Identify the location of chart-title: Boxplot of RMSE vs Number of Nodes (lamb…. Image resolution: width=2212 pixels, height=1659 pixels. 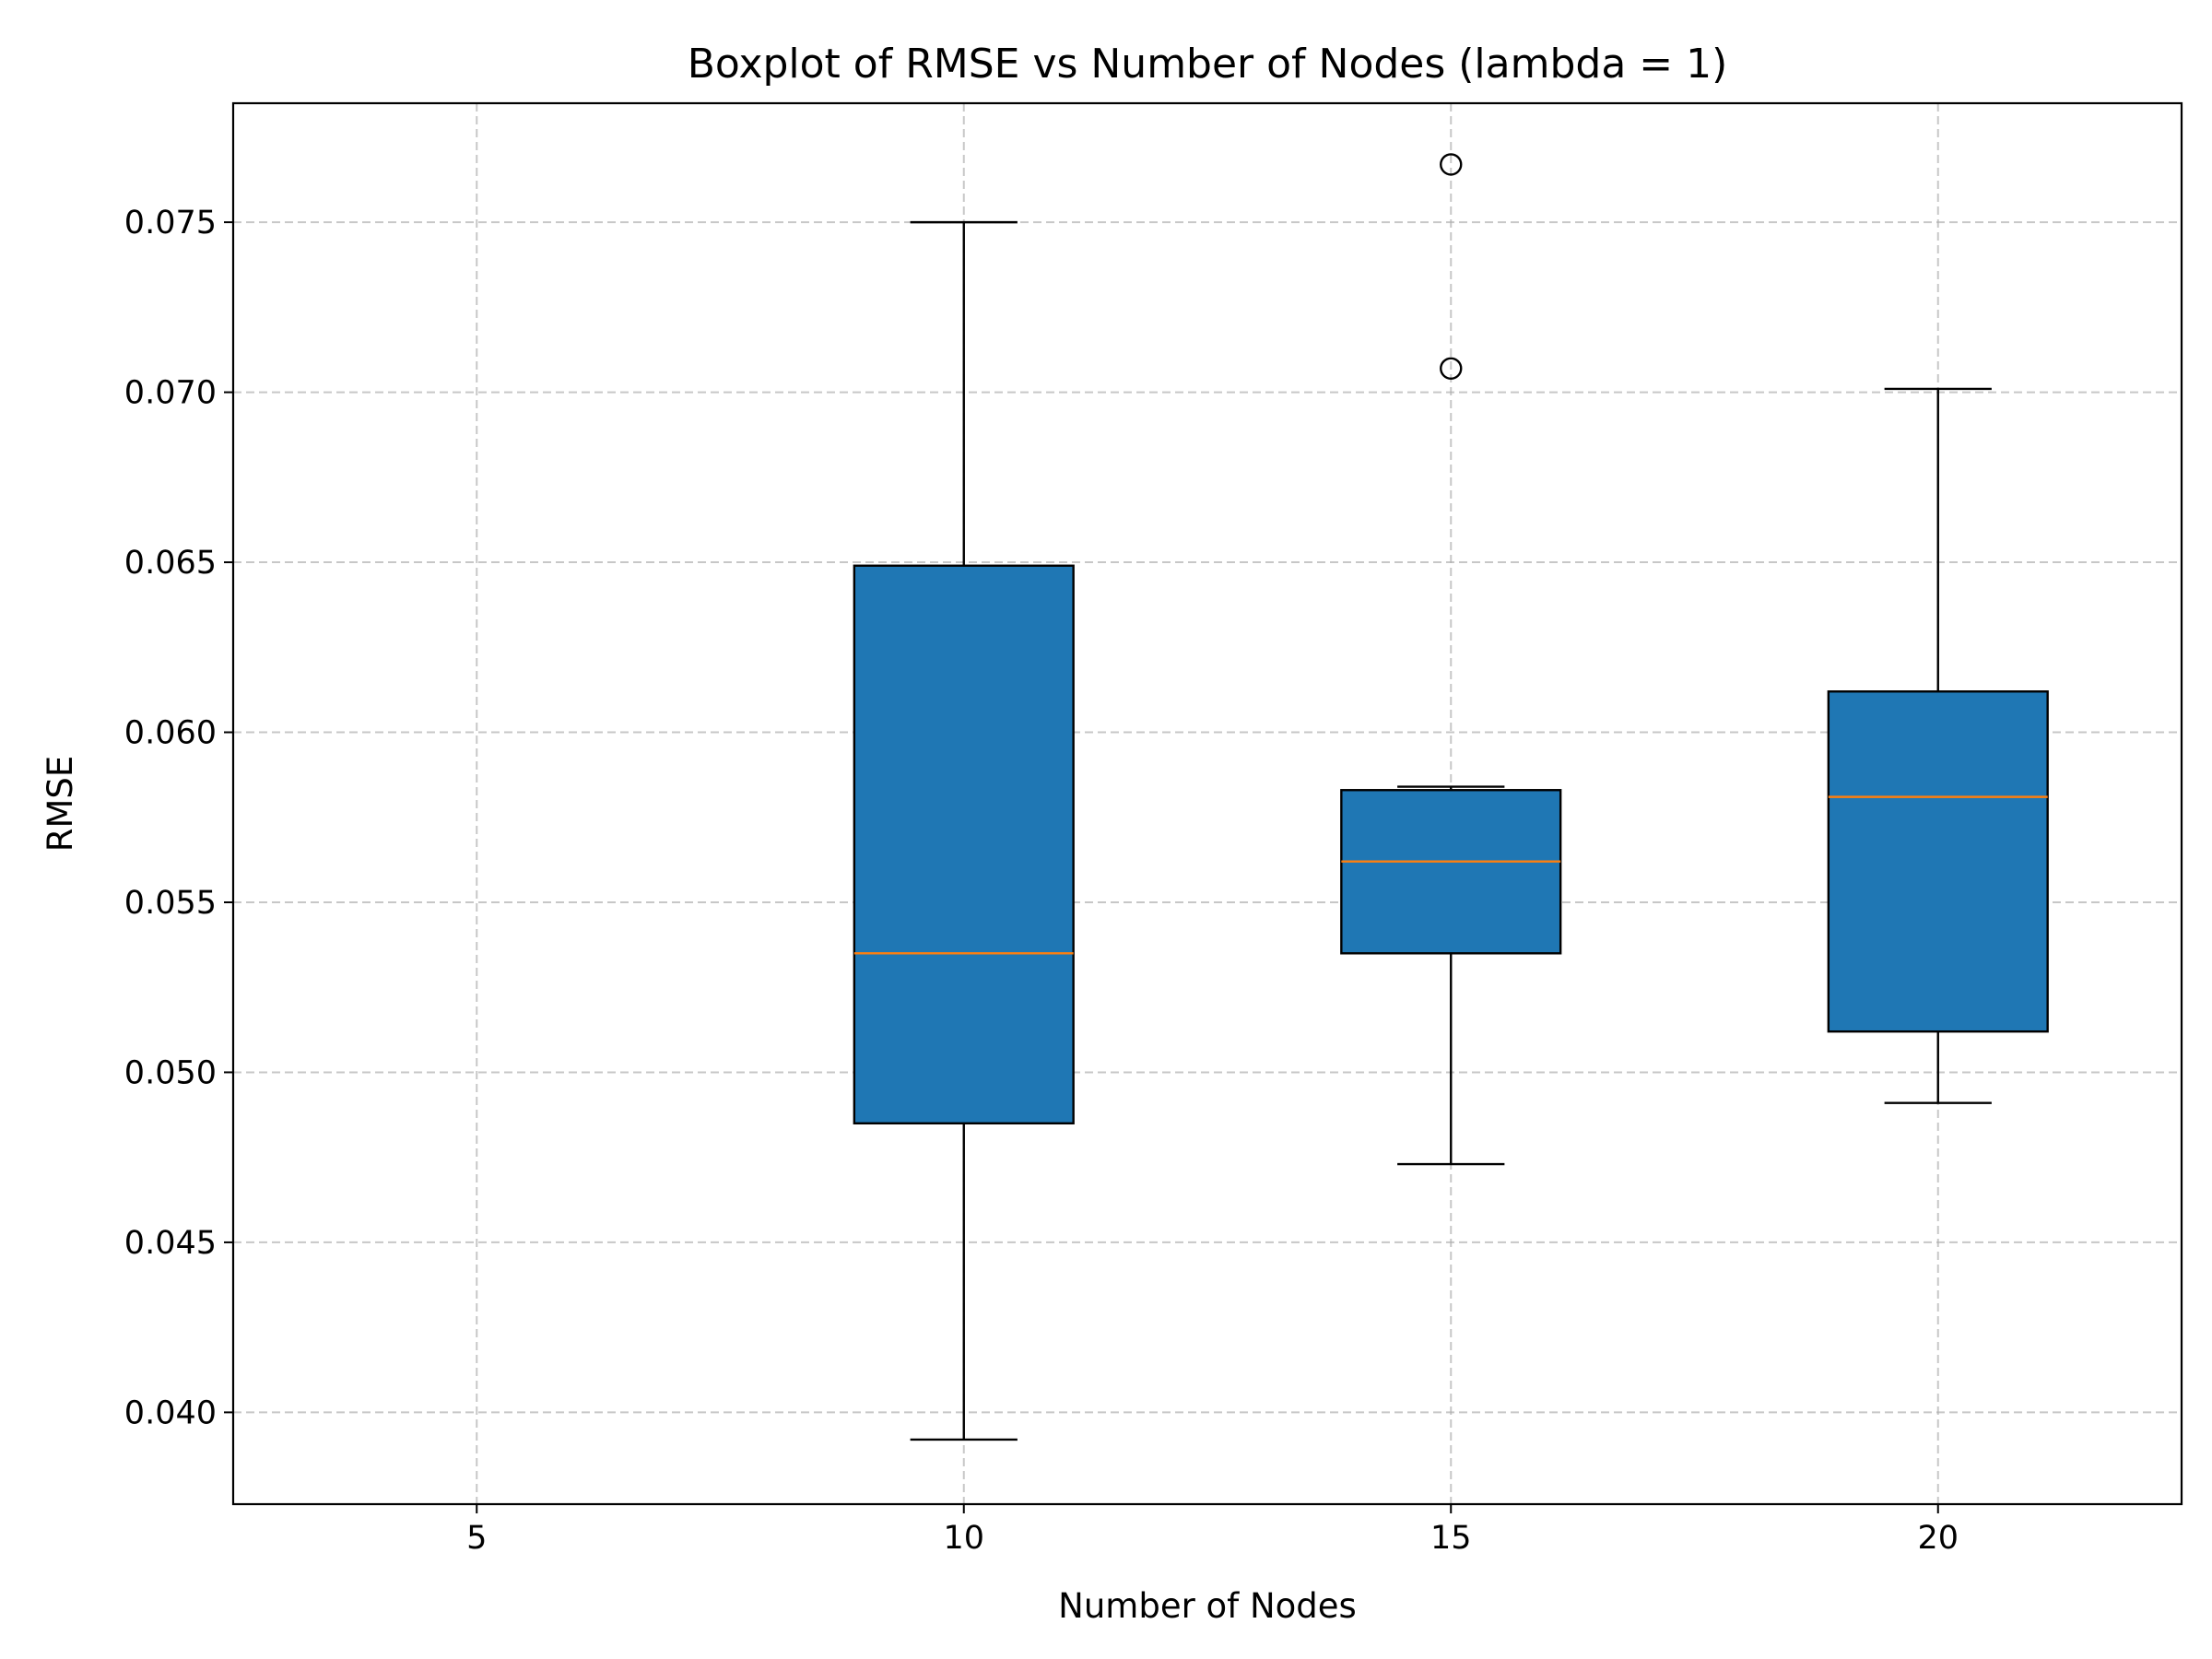
(1208, 64).